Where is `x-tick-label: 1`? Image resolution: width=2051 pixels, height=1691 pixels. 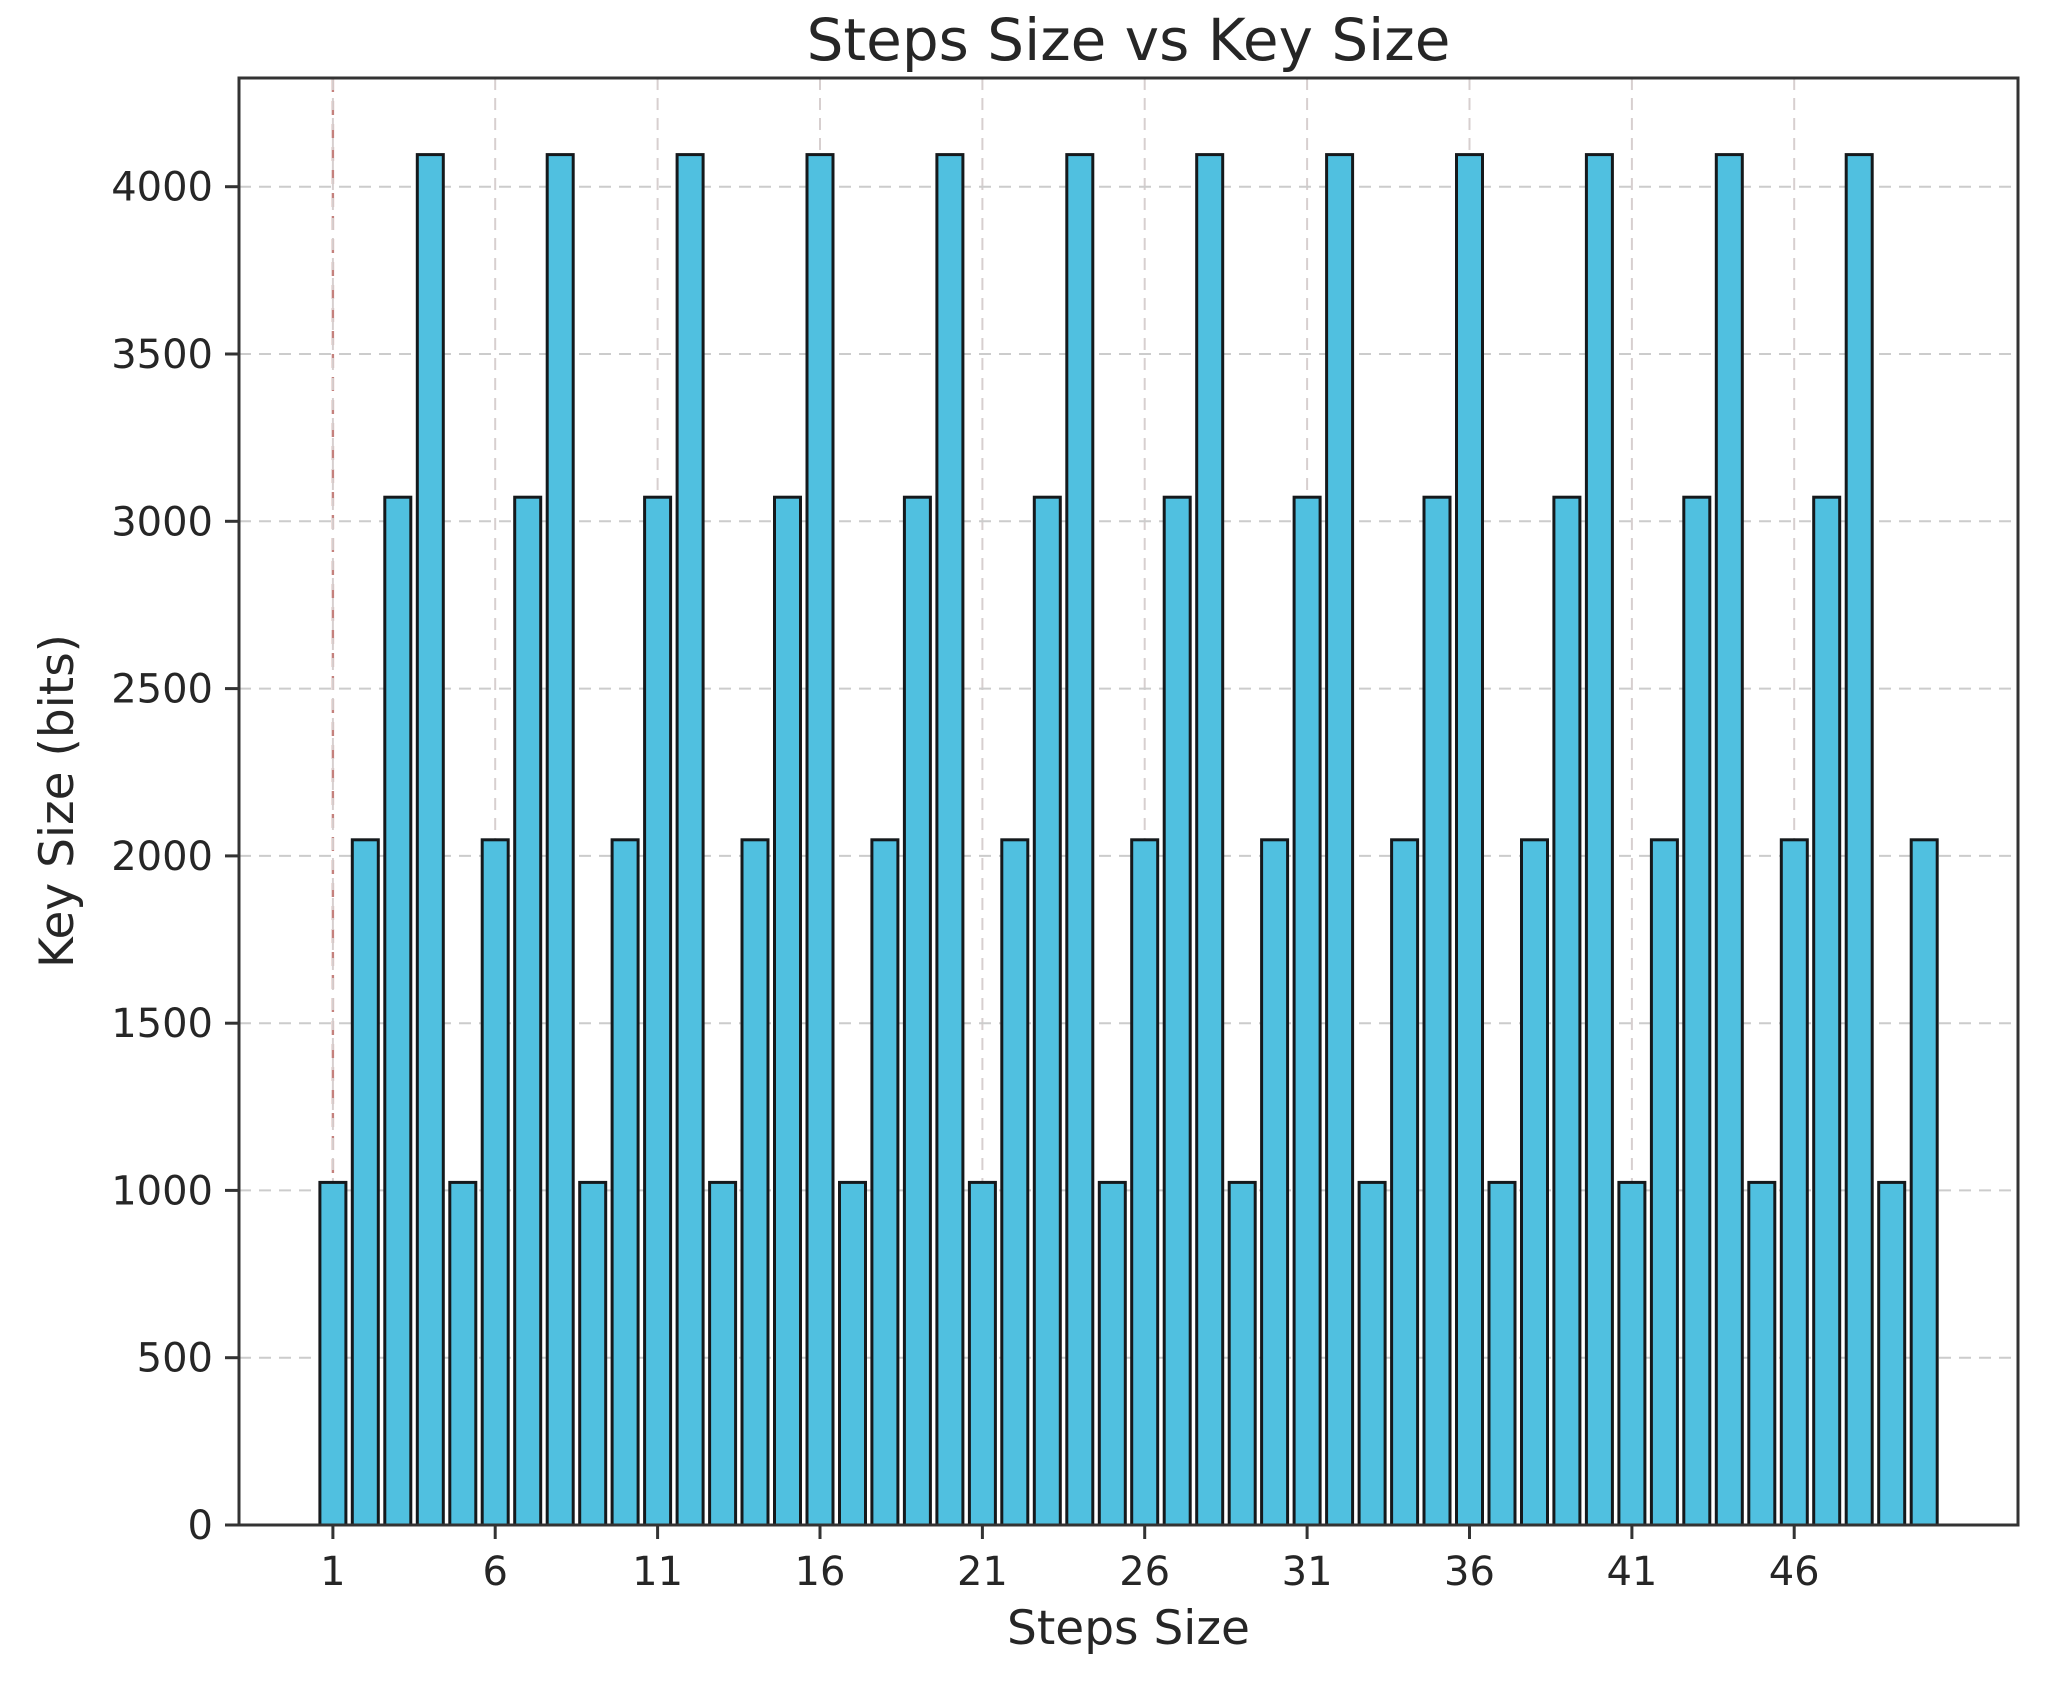
x-tick-label: 1 is located at coordinates (332, 1572).